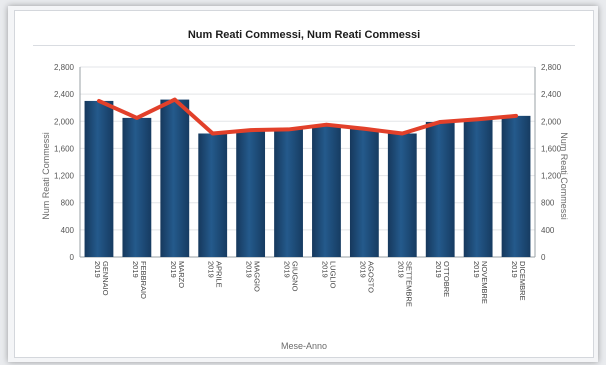 This screenshot has height=365, width=606. What do you see at coordinates (64, 176) in the screenshot?
I see `y-tick-label-left: 1,200` at bounding box center [64, 176].